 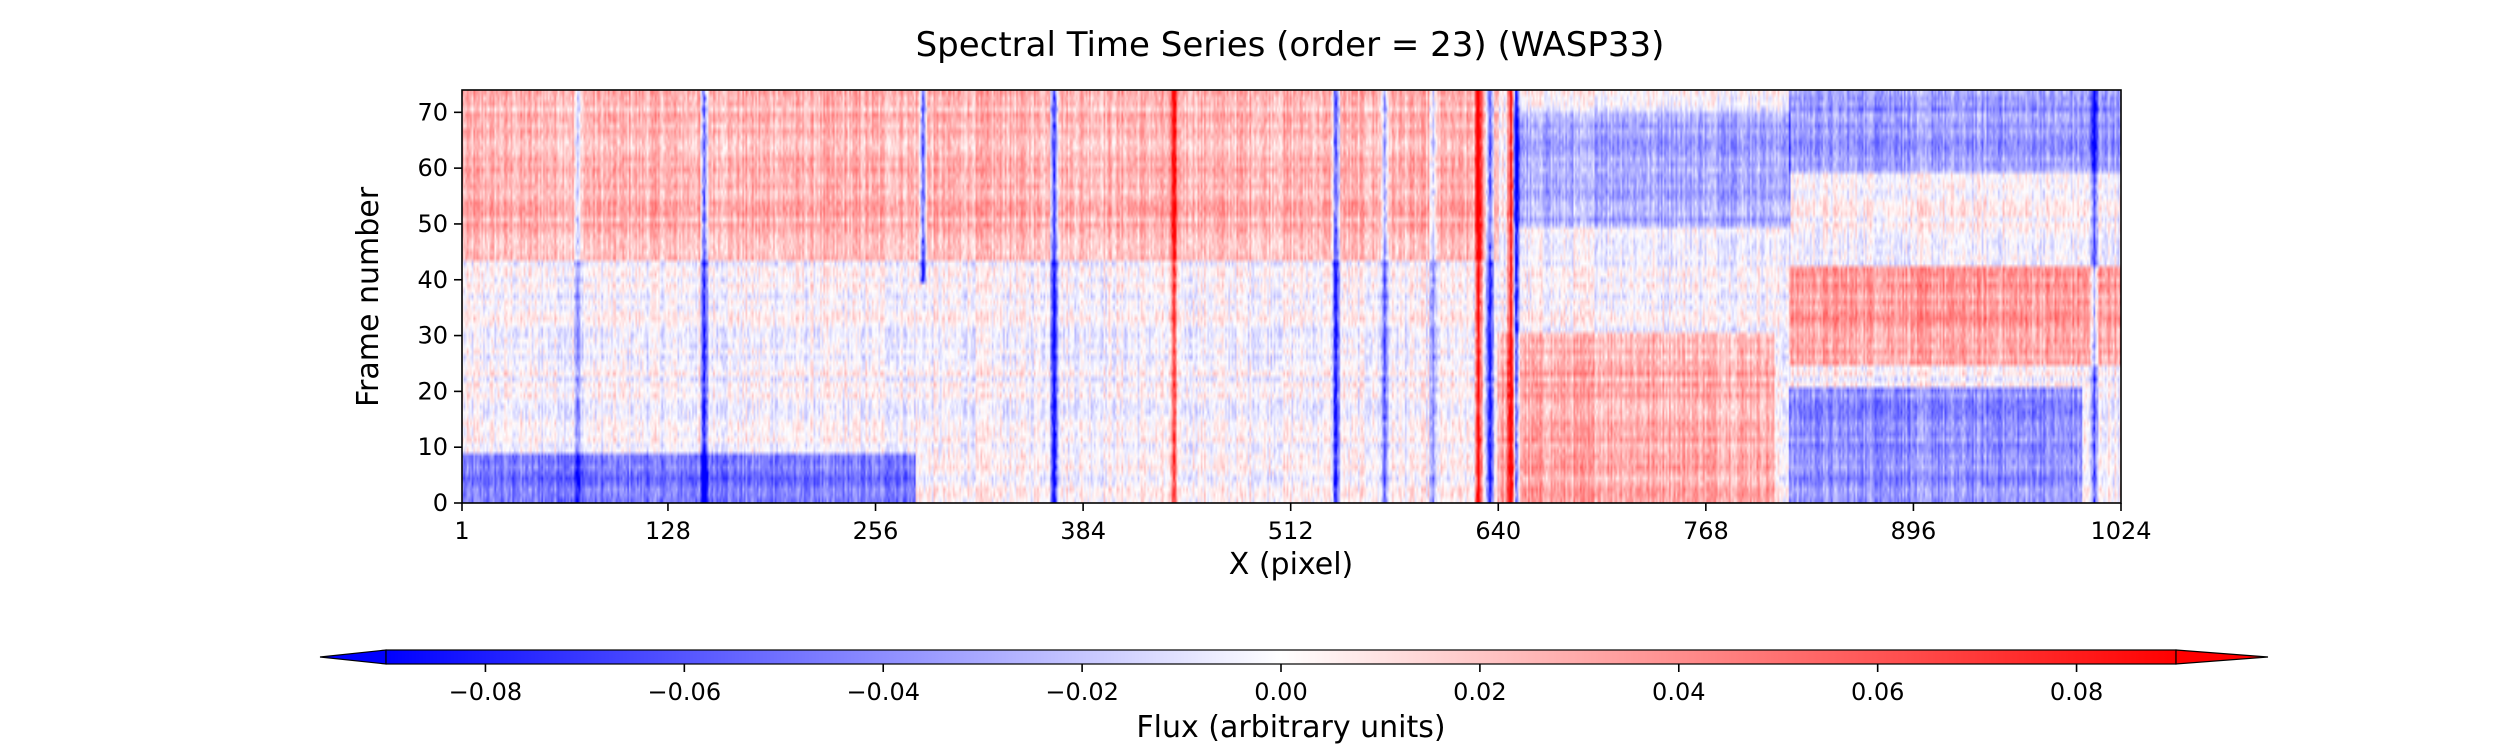 What do you see at coordinates (2120, 531) in the screenshot?
I see `x-tick-label: 1024` at bounding box center [2120, 531].